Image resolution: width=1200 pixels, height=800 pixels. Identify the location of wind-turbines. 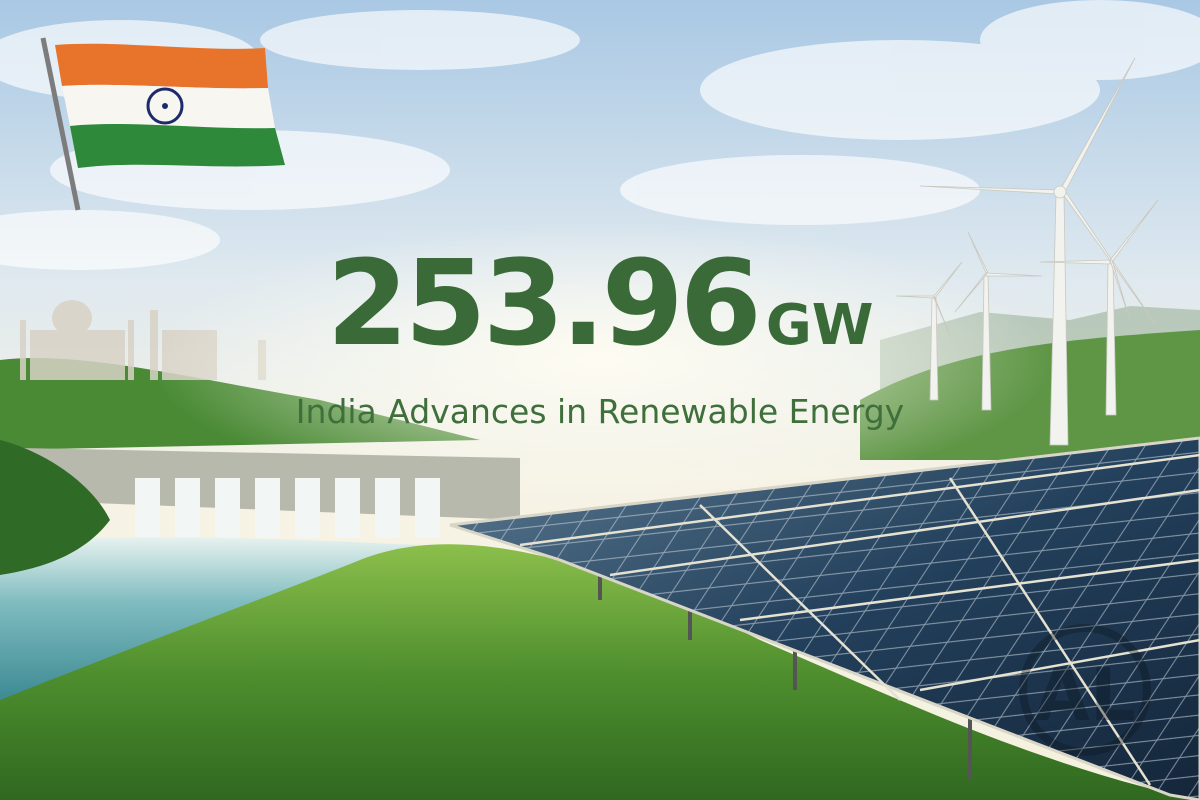
(1027, 251).